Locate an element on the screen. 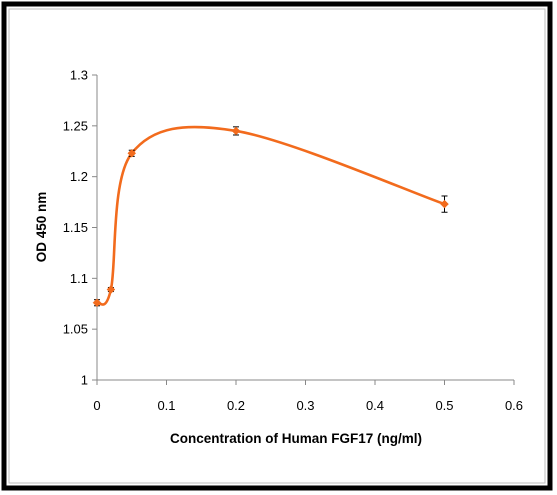 The image size is (557, 495). y-ticks: 1 1.05 1.1 1.15 1.2 1.25 1.3 is located at coordinates (80, 228).